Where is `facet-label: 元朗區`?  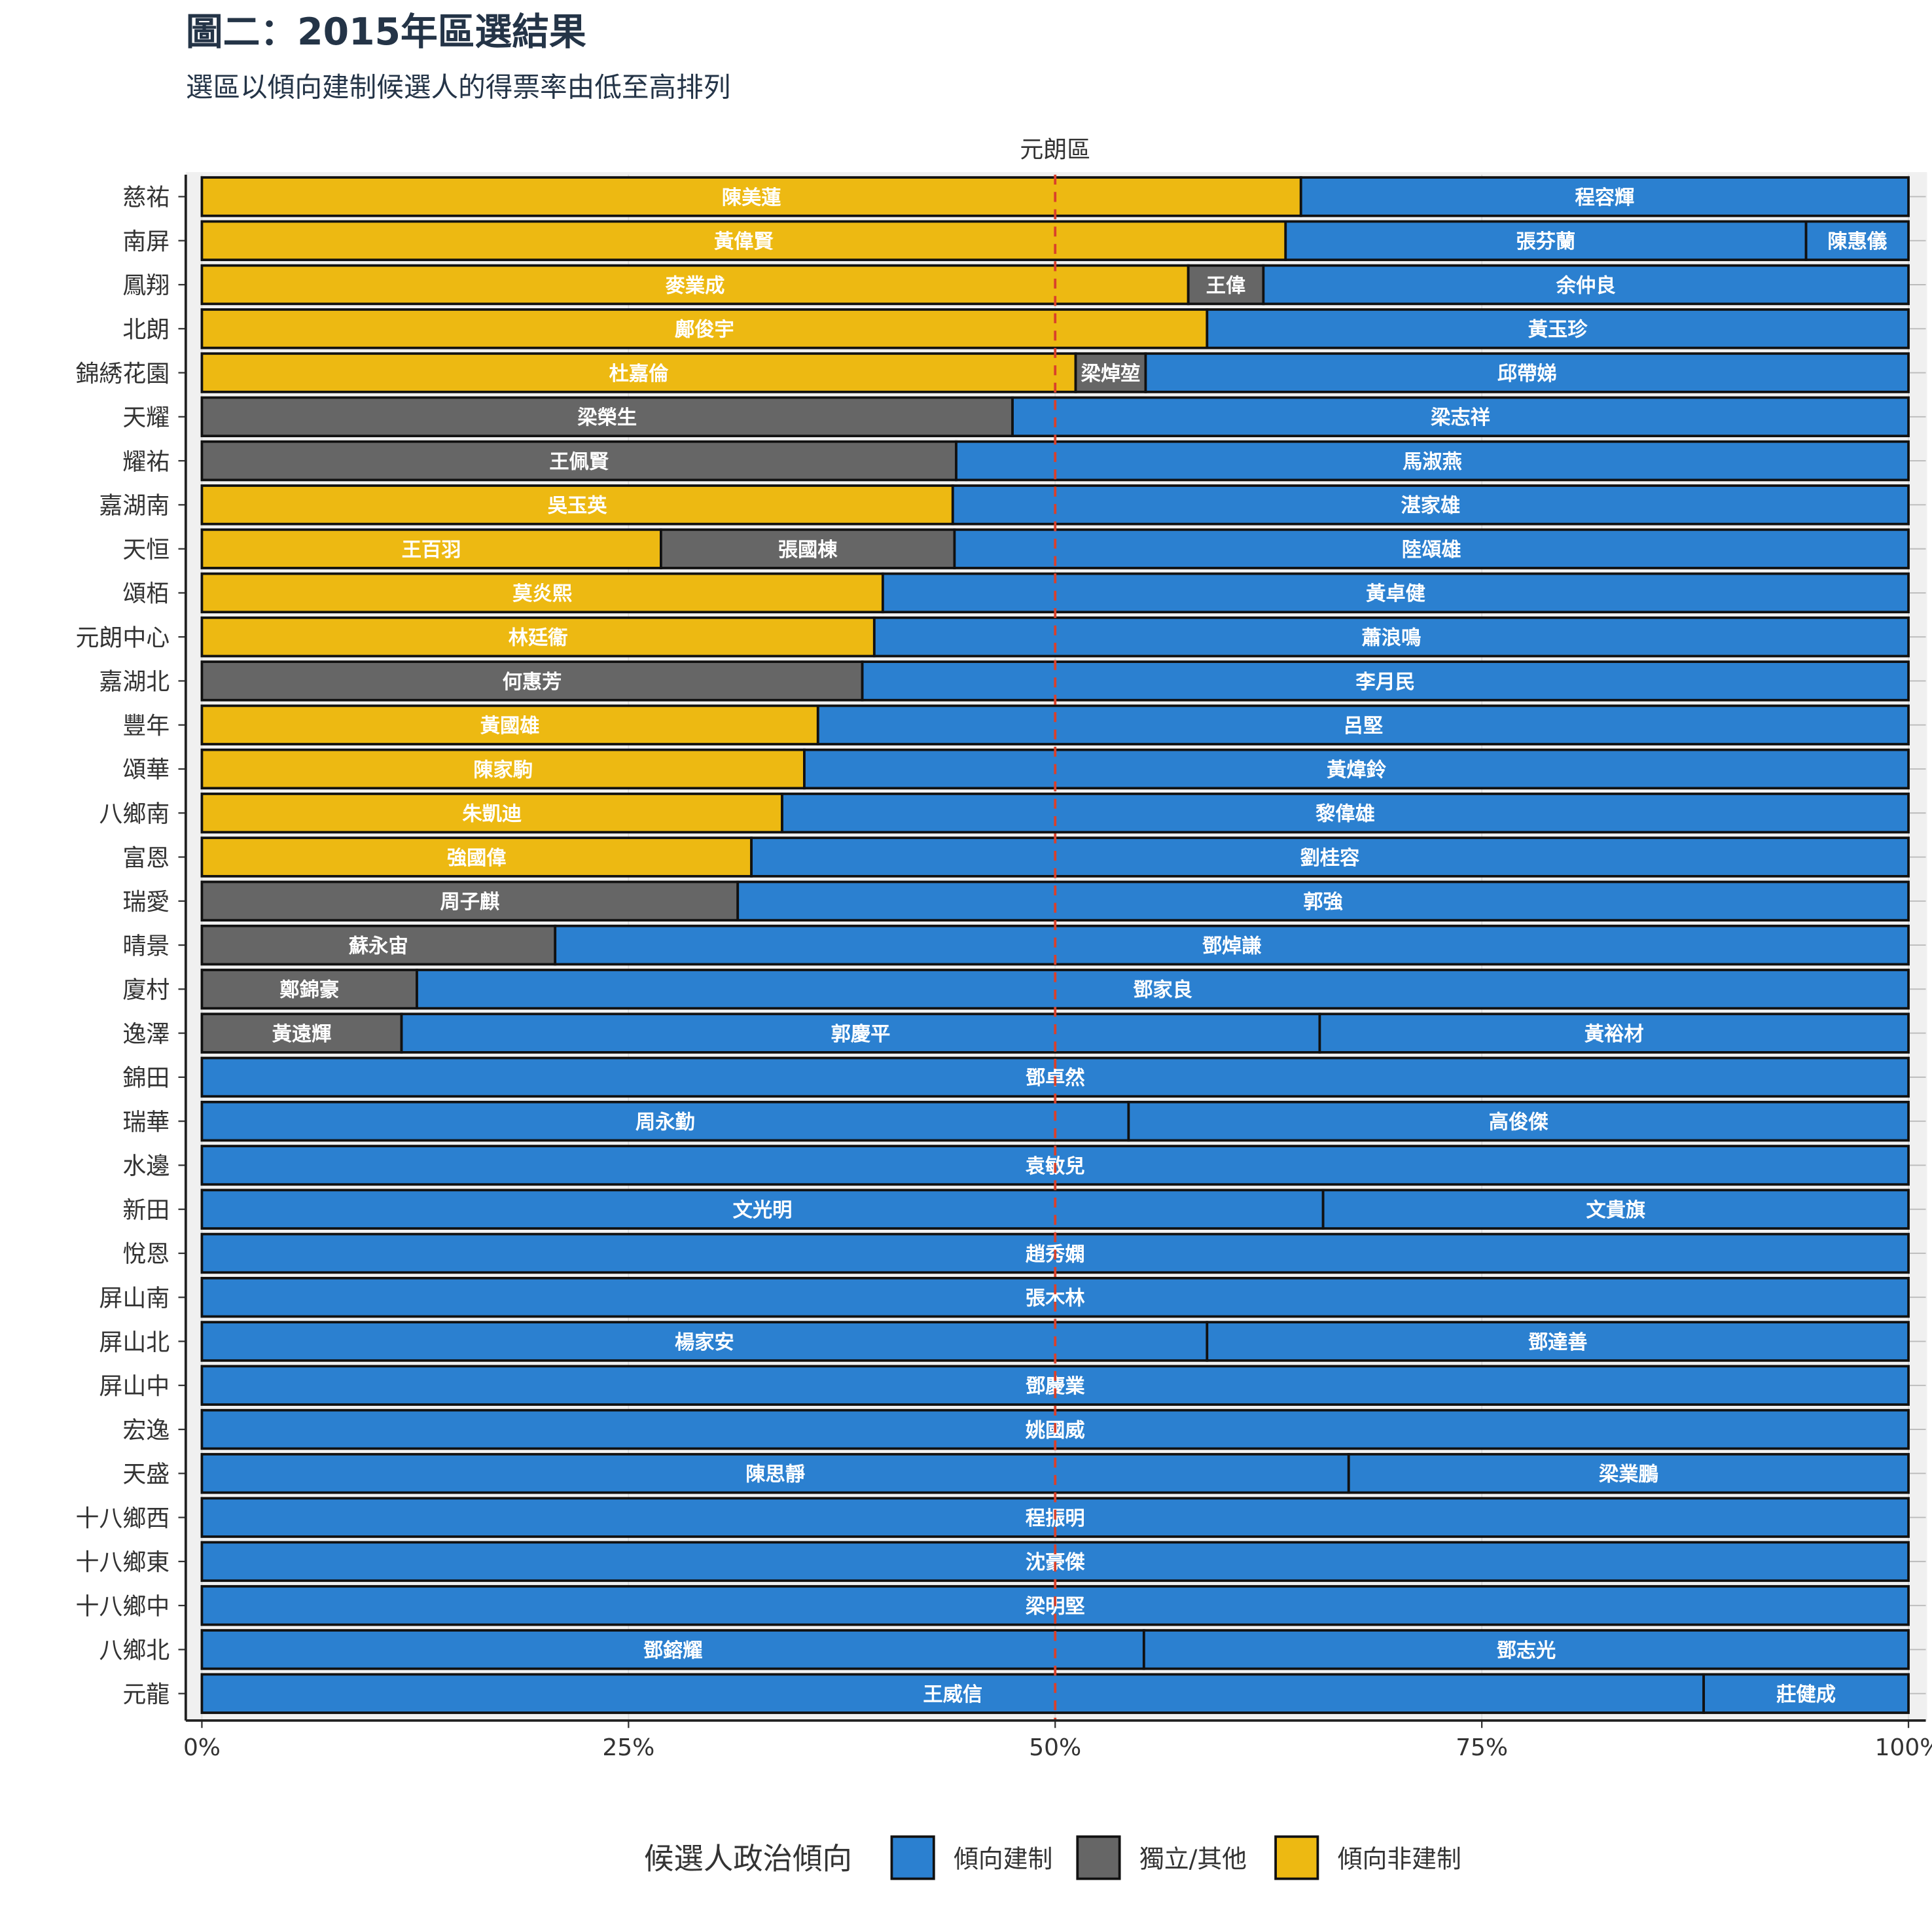 facet-label: 元朗區 is located at coordinates (1055, 149).